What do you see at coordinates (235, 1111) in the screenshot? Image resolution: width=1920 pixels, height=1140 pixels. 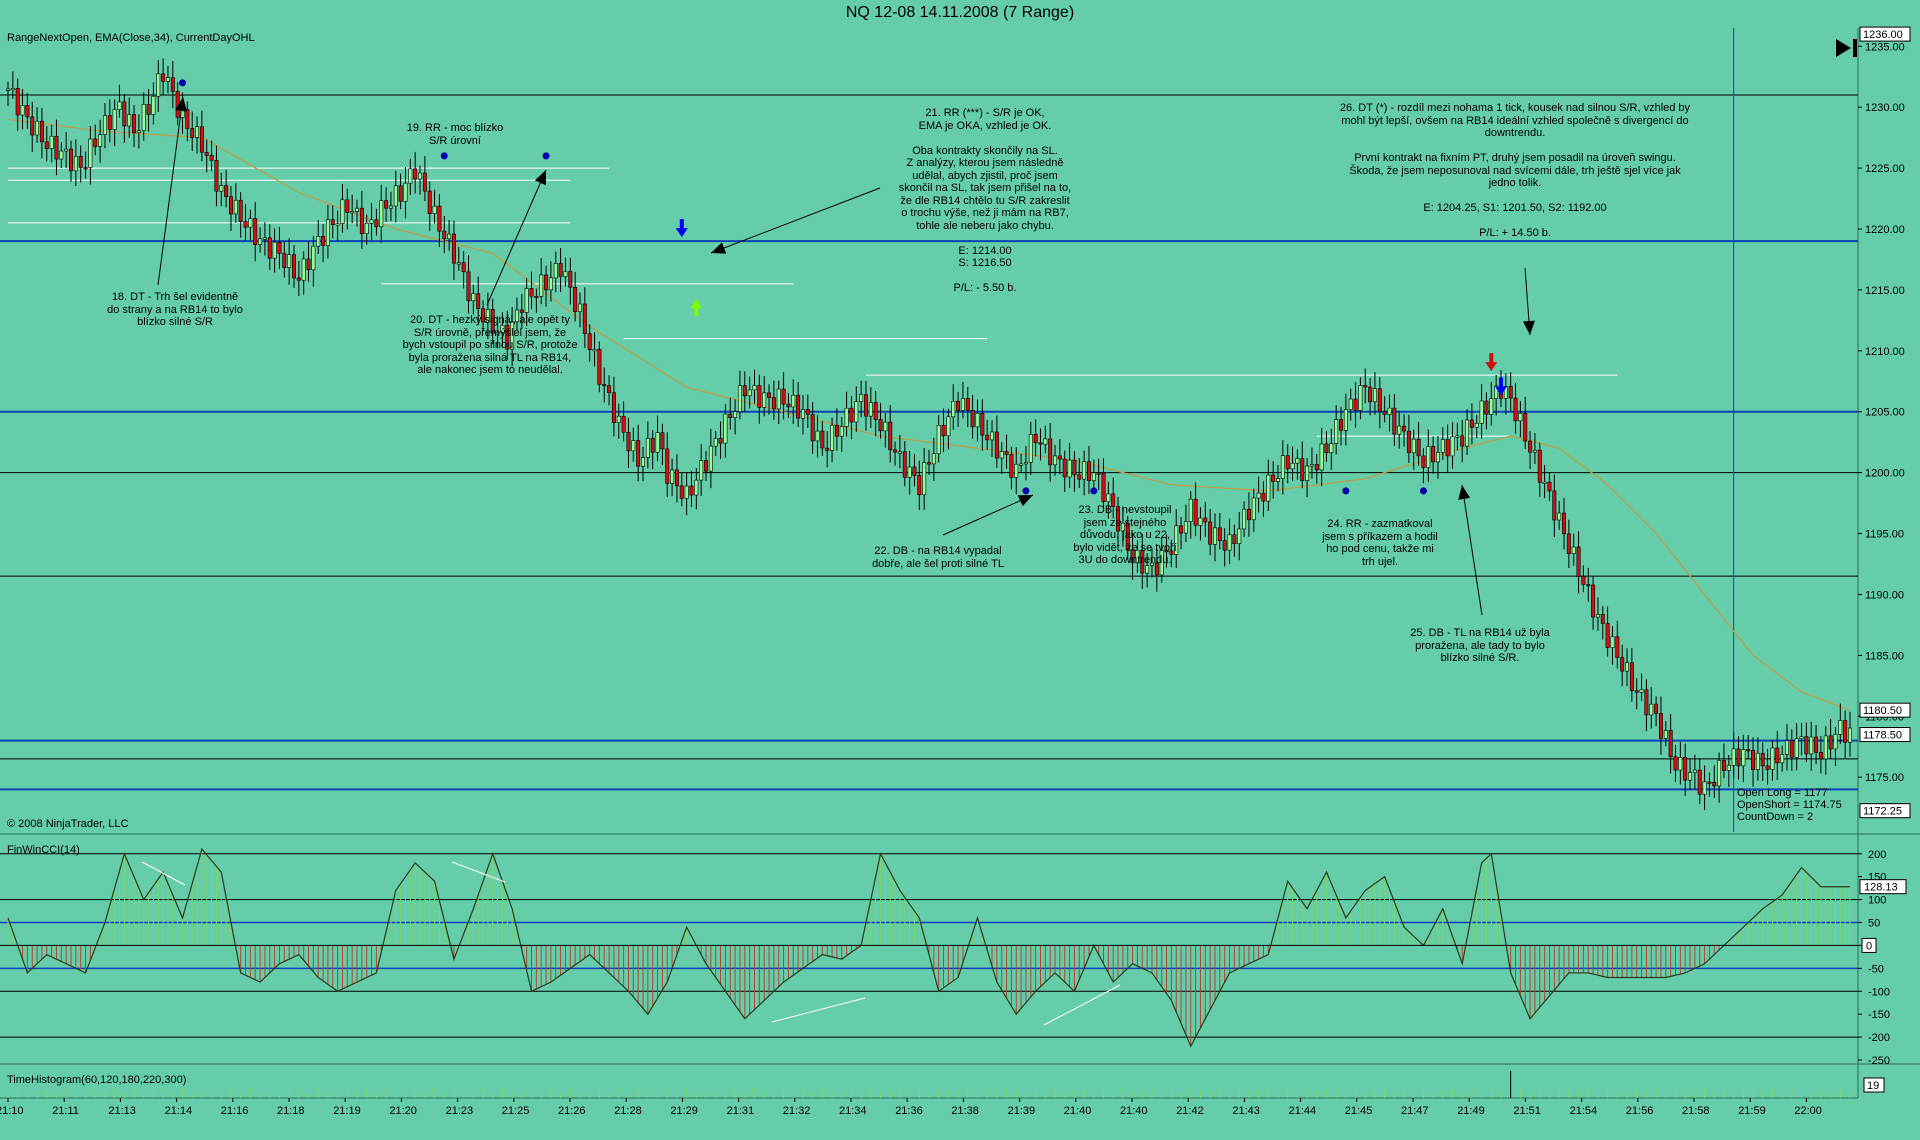 I see `time-tick-label-4: 21:16` at bounding box center [235, 1111].